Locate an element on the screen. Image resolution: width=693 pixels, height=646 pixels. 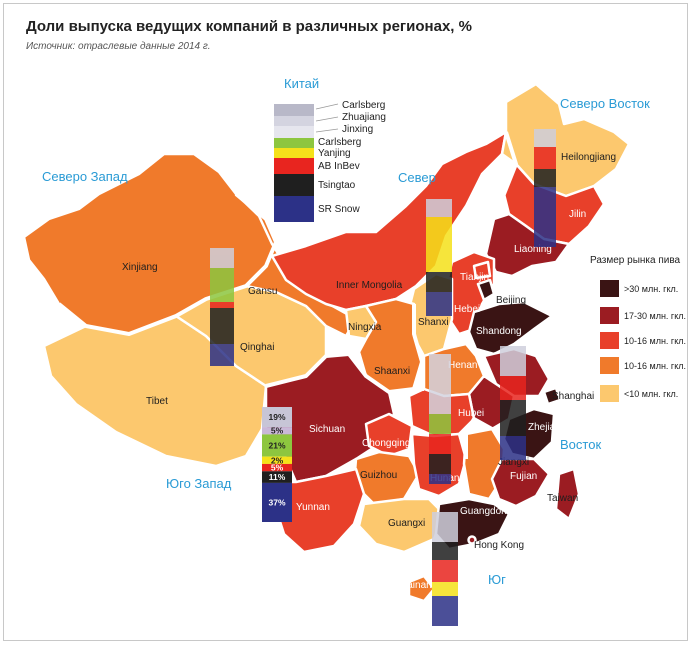
southwest-bar-label-2: 21% is located at coordinates (276, 446).